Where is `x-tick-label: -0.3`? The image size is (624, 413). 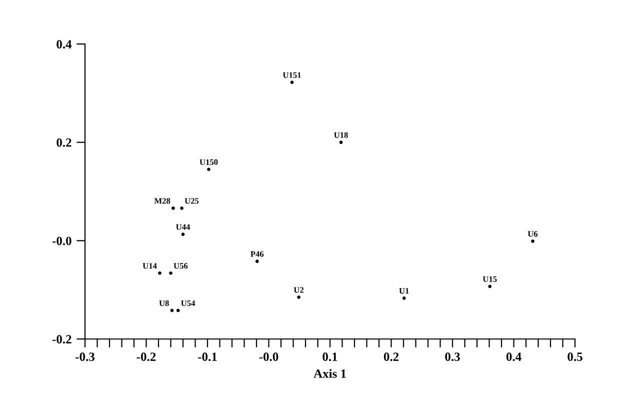
x-tick-label: -0.3 is located at coordinates (85, 357).